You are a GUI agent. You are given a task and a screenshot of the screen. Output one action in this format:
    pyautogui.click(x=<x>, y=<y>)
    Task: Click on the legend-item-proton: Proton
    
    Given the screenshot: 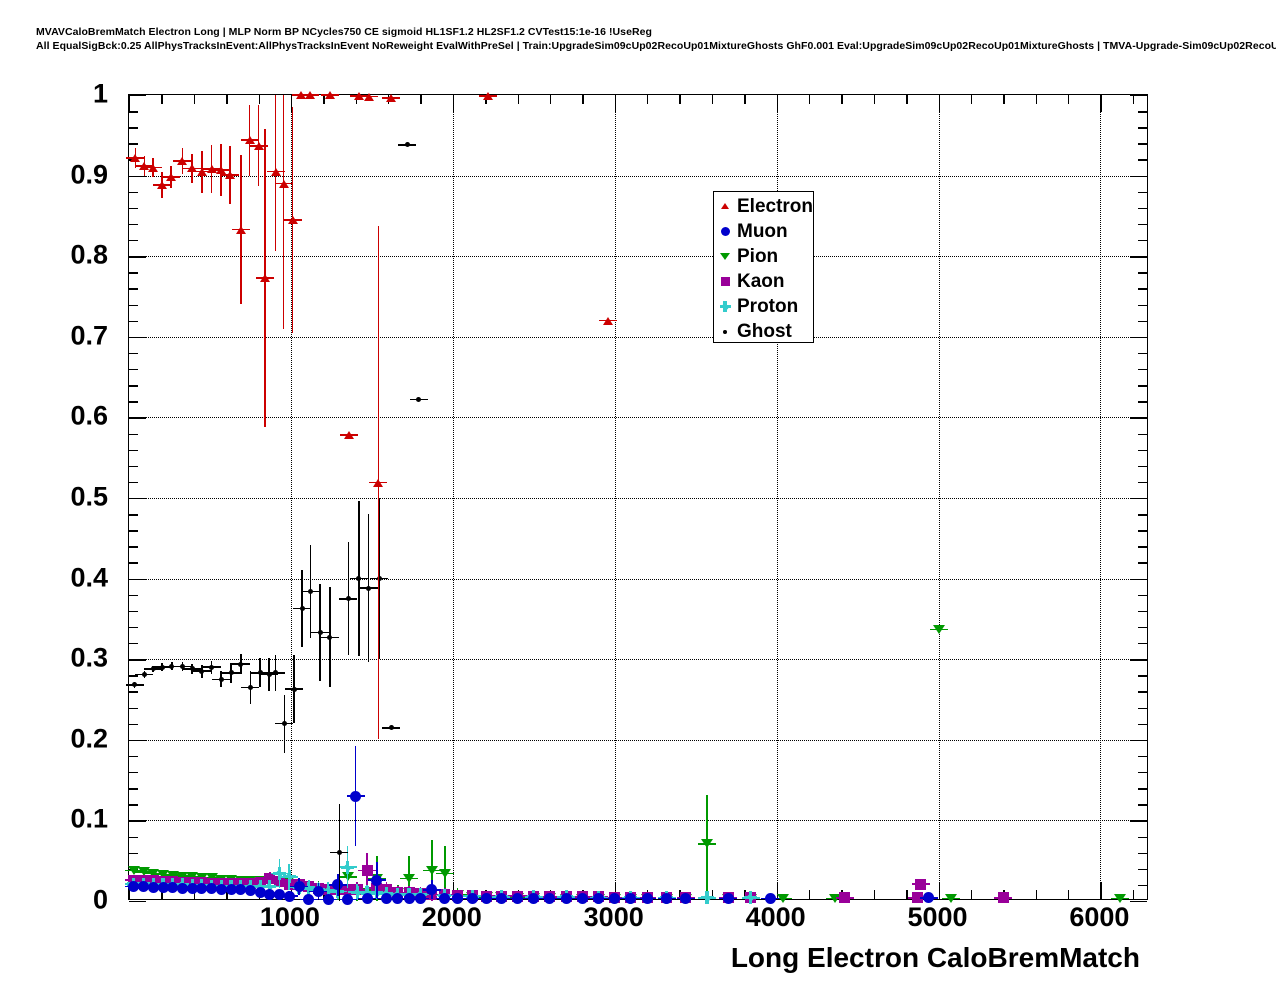 What is the action you would take?
    pyautogui.click(x=765, y=306)
    